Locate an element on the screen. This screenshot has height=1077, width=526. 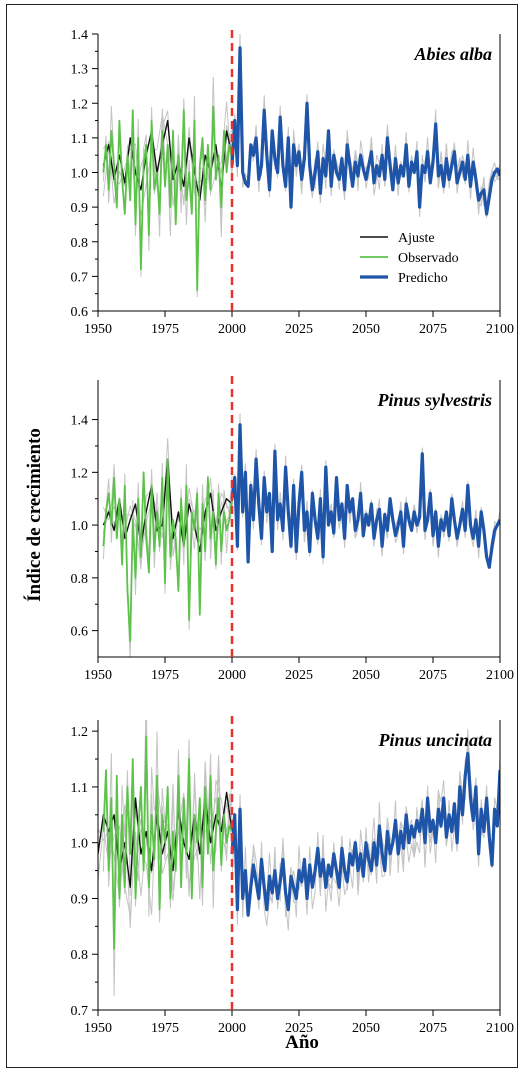
legend-label-predicho: Predicho is located at coordinates (423, 278).